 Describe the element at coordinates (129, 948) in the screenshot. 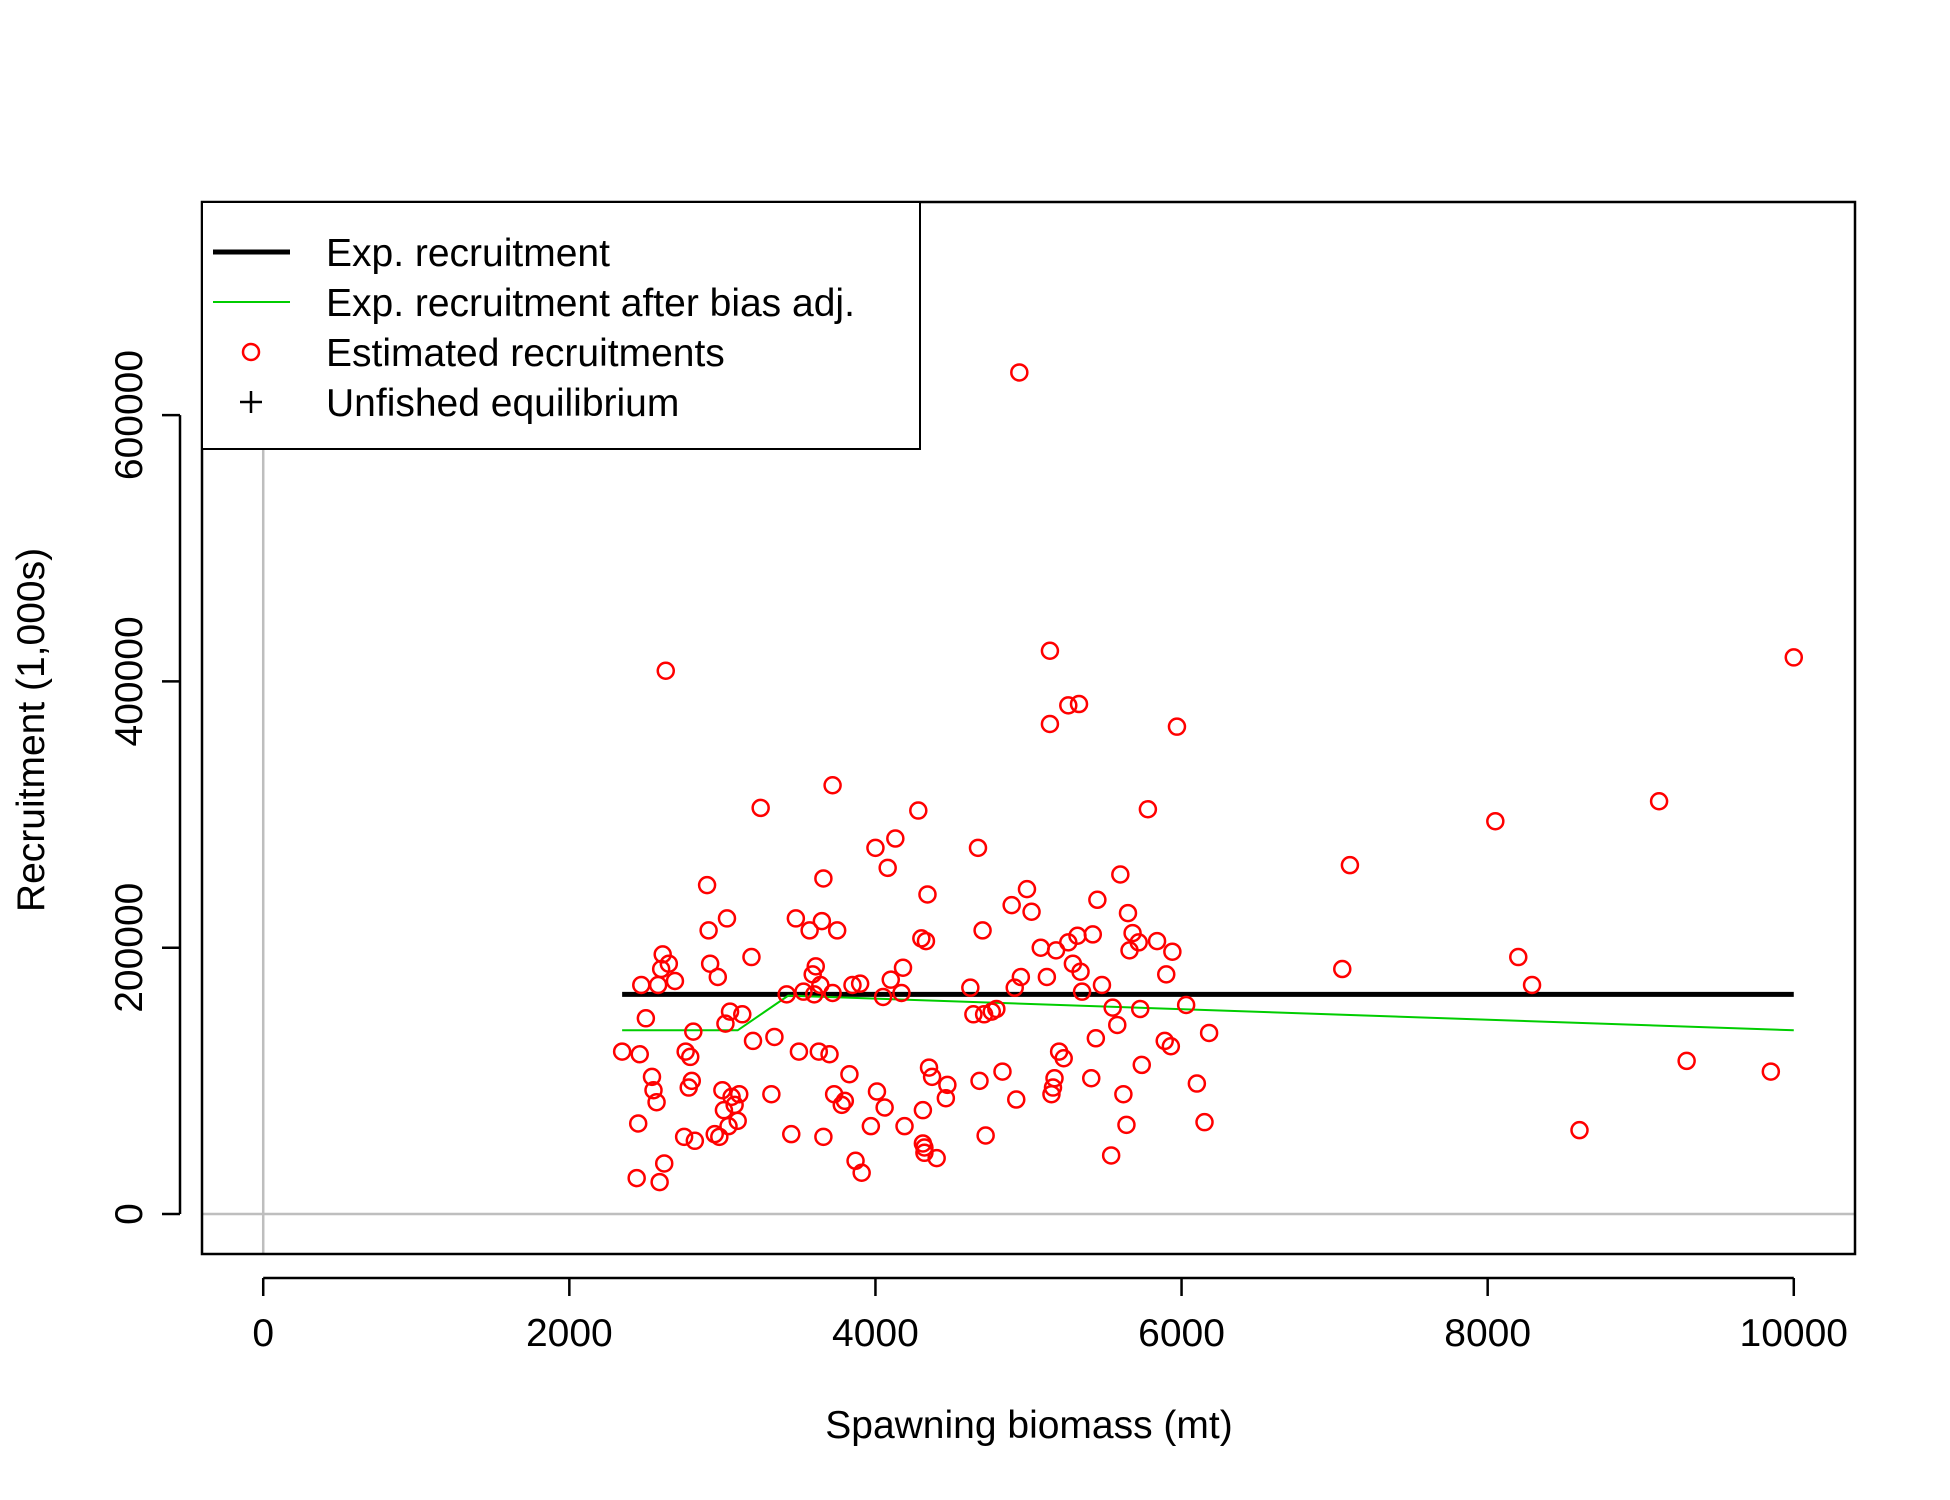

I see `y-tick-label: 200000` at that location.